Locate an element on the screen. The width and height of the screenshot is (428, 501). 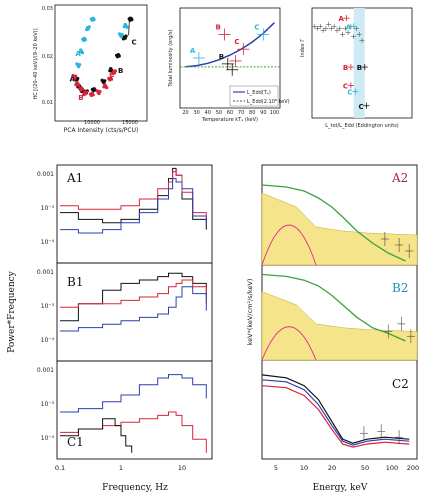
spec-c2-frame is located at coordinates (339, 409).